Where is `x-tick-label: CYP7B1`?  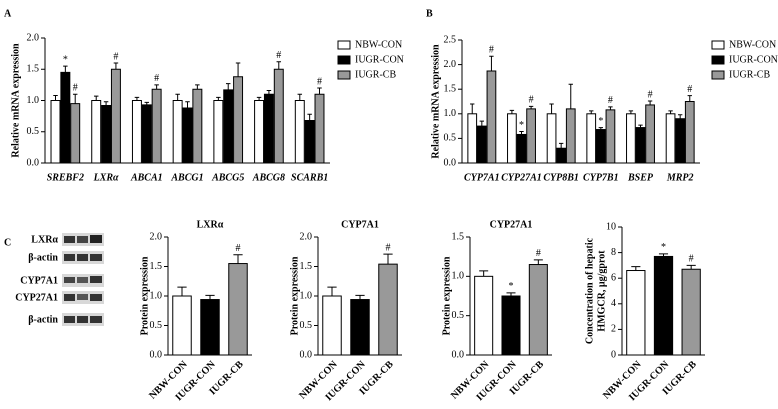 x-tick-label: CYP7B1 is located at coordinates (601, 177).